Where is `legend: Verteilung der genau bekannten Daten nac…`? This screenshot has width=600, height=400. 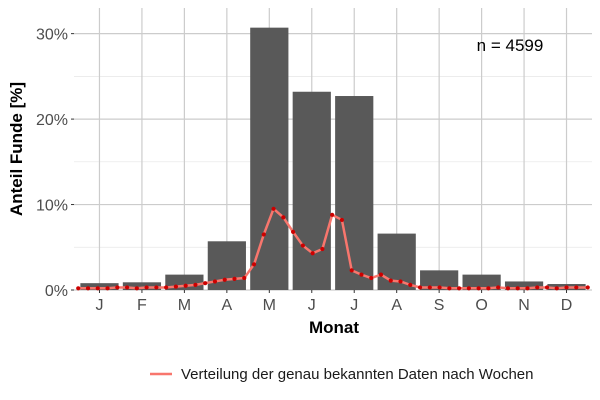
legend: Verteilung der genau bekannten Daten nac… is located at coordinates (342, 374).